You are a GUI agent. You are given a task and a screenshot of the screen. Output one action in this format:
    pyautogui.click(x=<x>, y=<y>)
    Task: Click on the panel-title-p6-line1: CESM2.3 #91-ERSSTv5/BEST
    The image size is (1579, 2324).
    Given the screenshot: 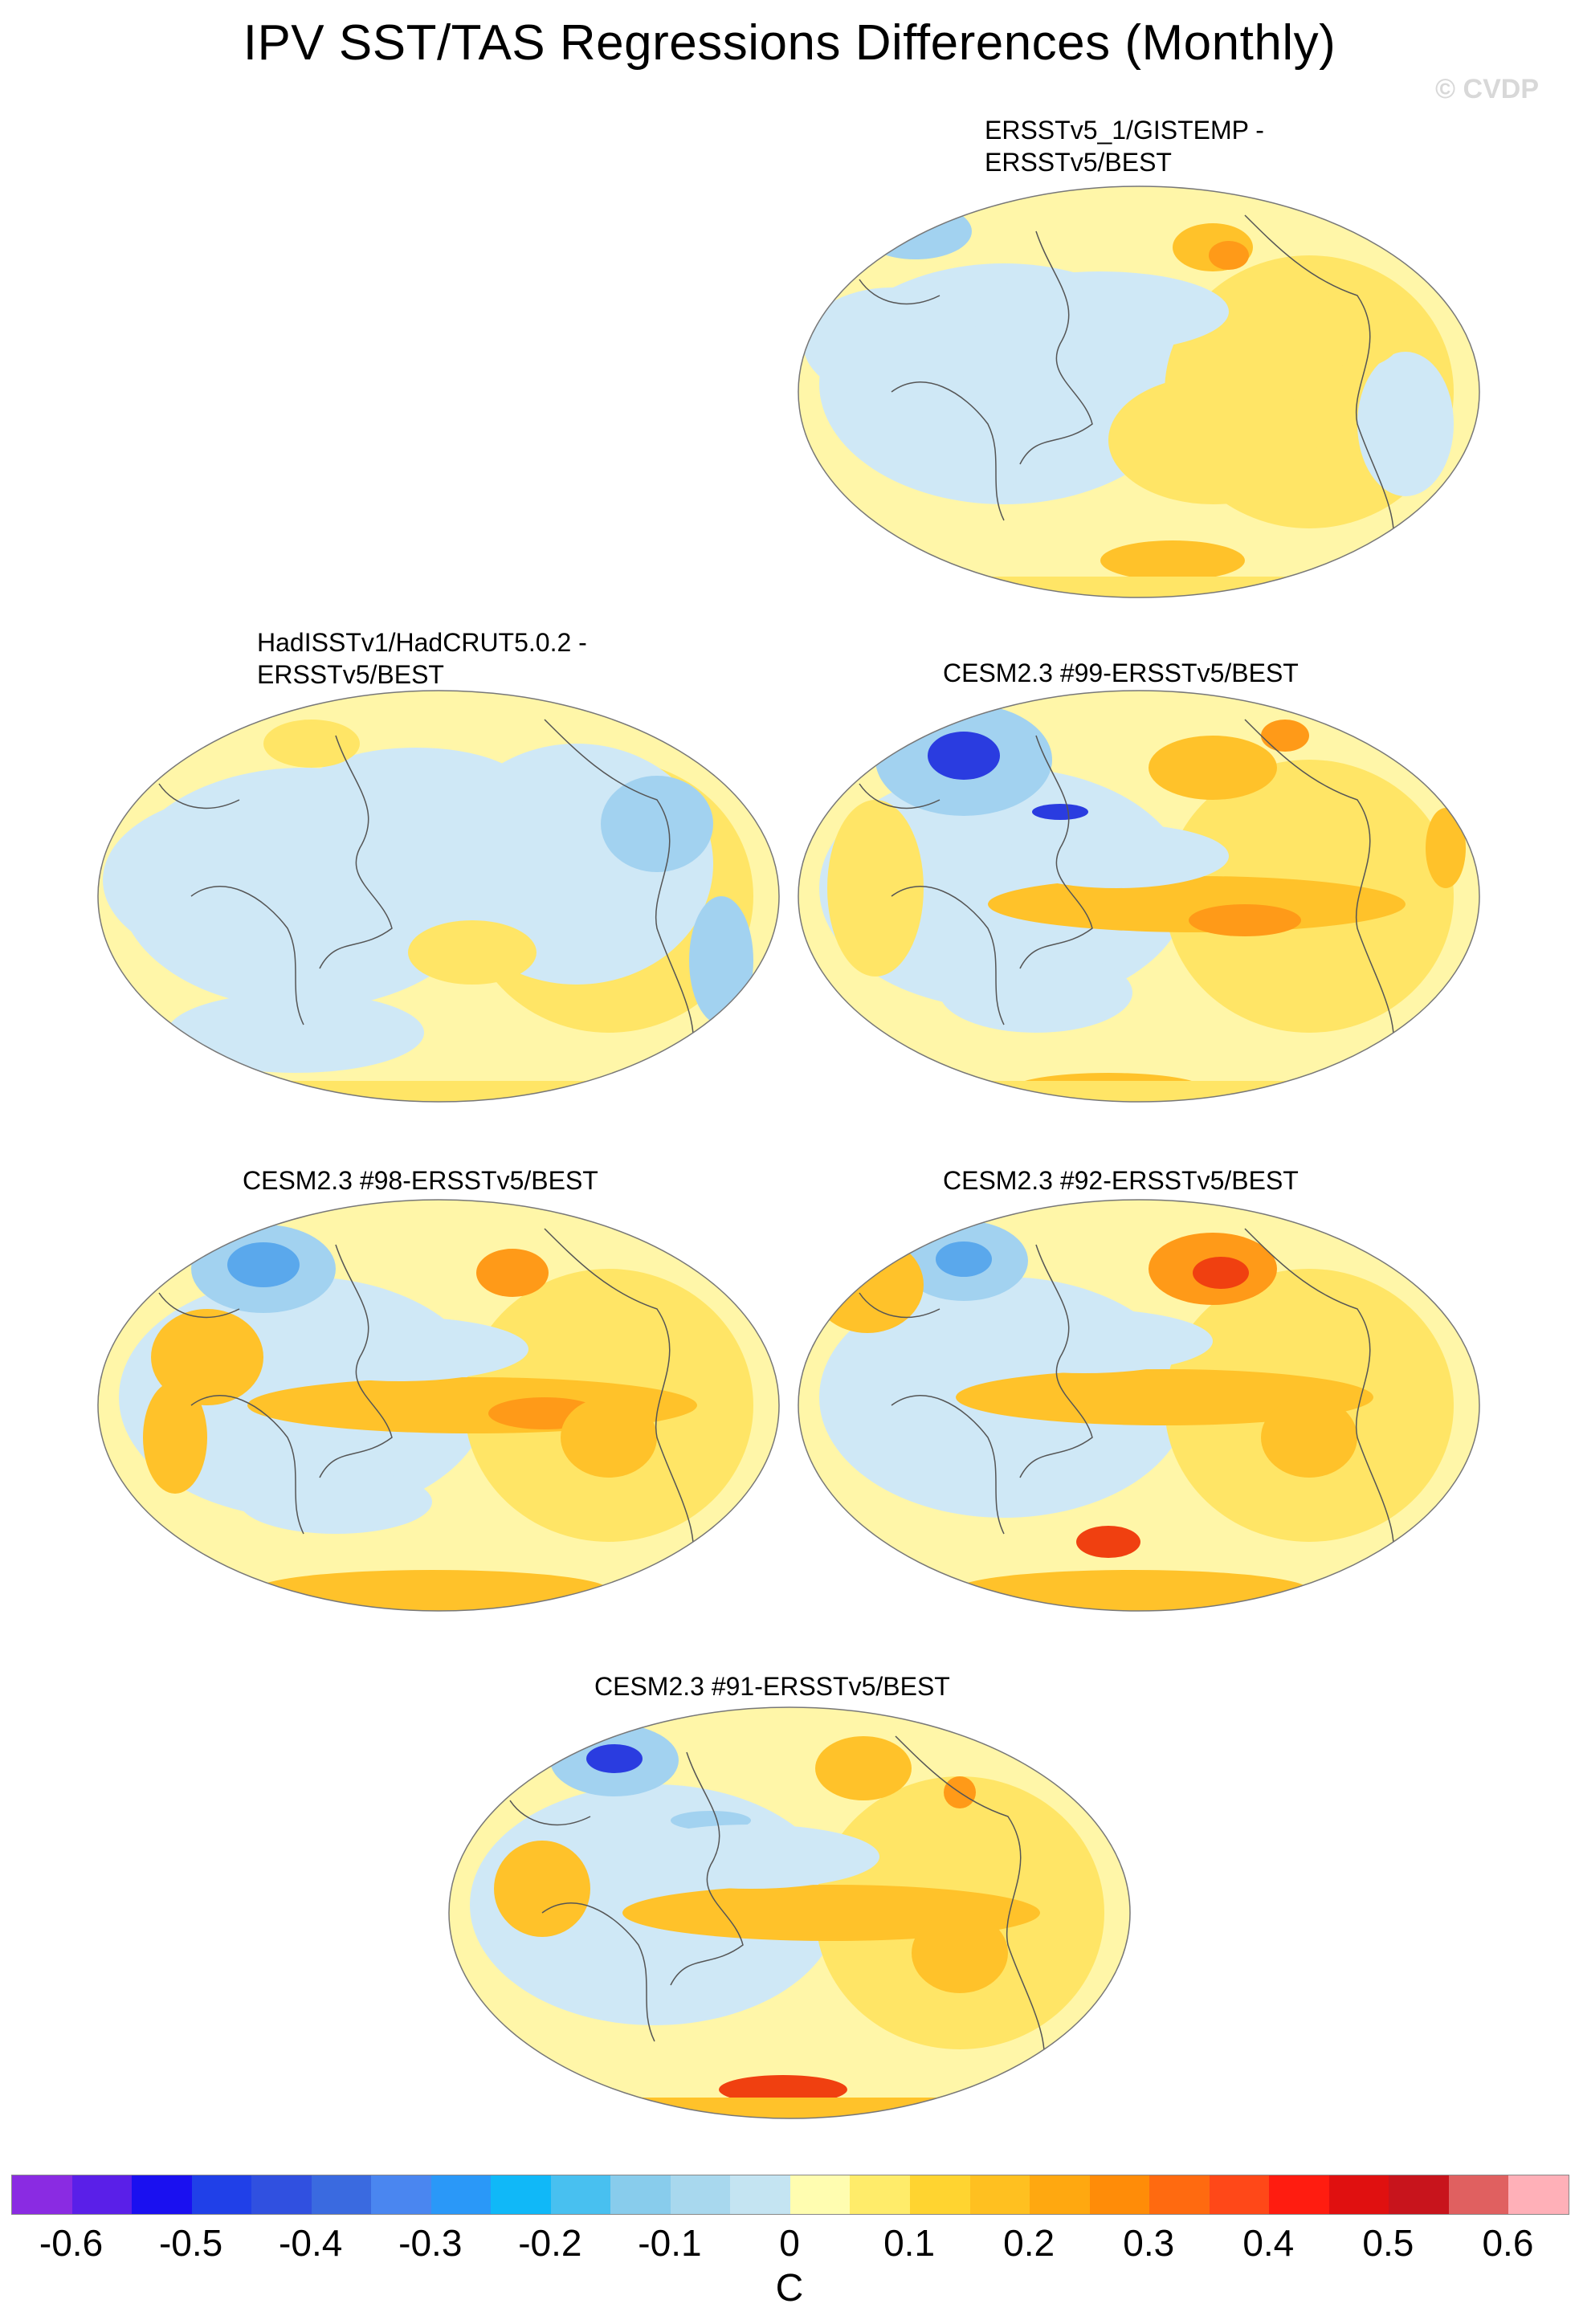 What is the action you would take?
    pyautogui.click(x=772, y=1687)
    